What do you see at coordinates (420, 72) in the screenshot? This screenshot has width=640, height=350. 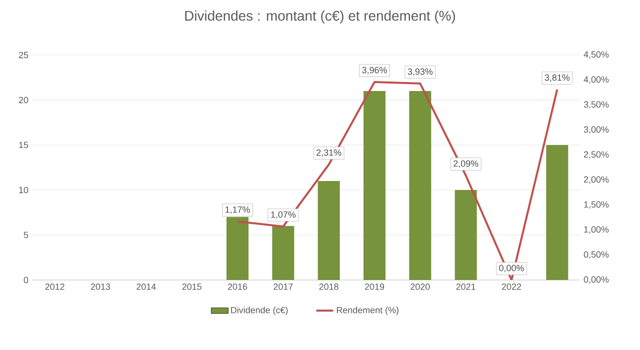 I see `data-label: 3,93%` at bounding box center [420, 72].